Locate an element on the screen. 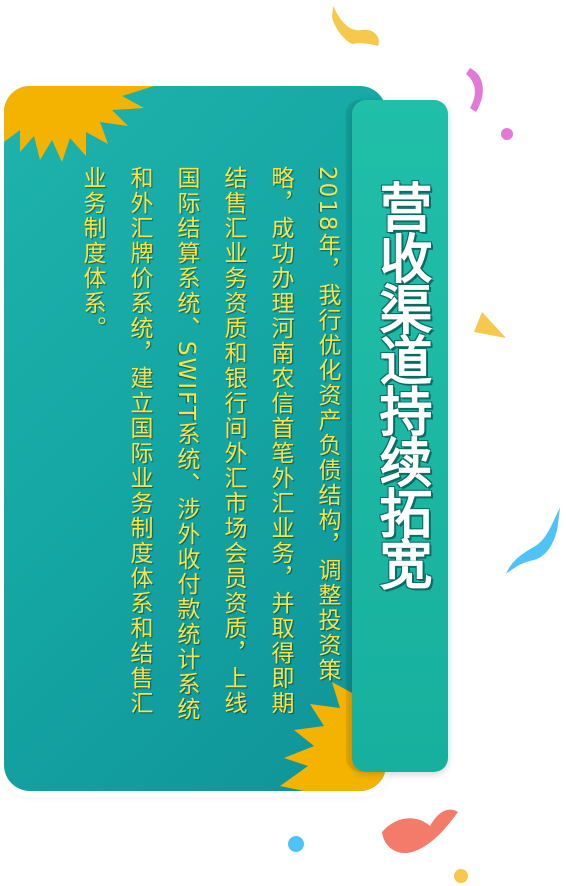 Image resolution: width=568 pixels, height=886 pixels. card-title: 营收渠道持续拓宽 is located at coordinates (401, 384).